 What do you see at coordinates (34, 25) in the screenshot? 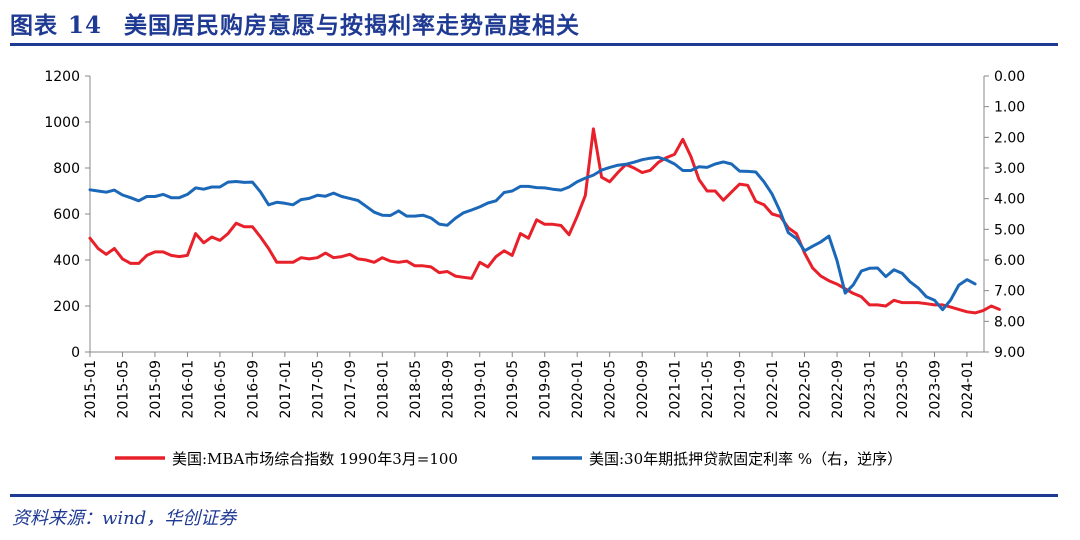
I see `figure-label: 图表` at bounding box center [34, 25].